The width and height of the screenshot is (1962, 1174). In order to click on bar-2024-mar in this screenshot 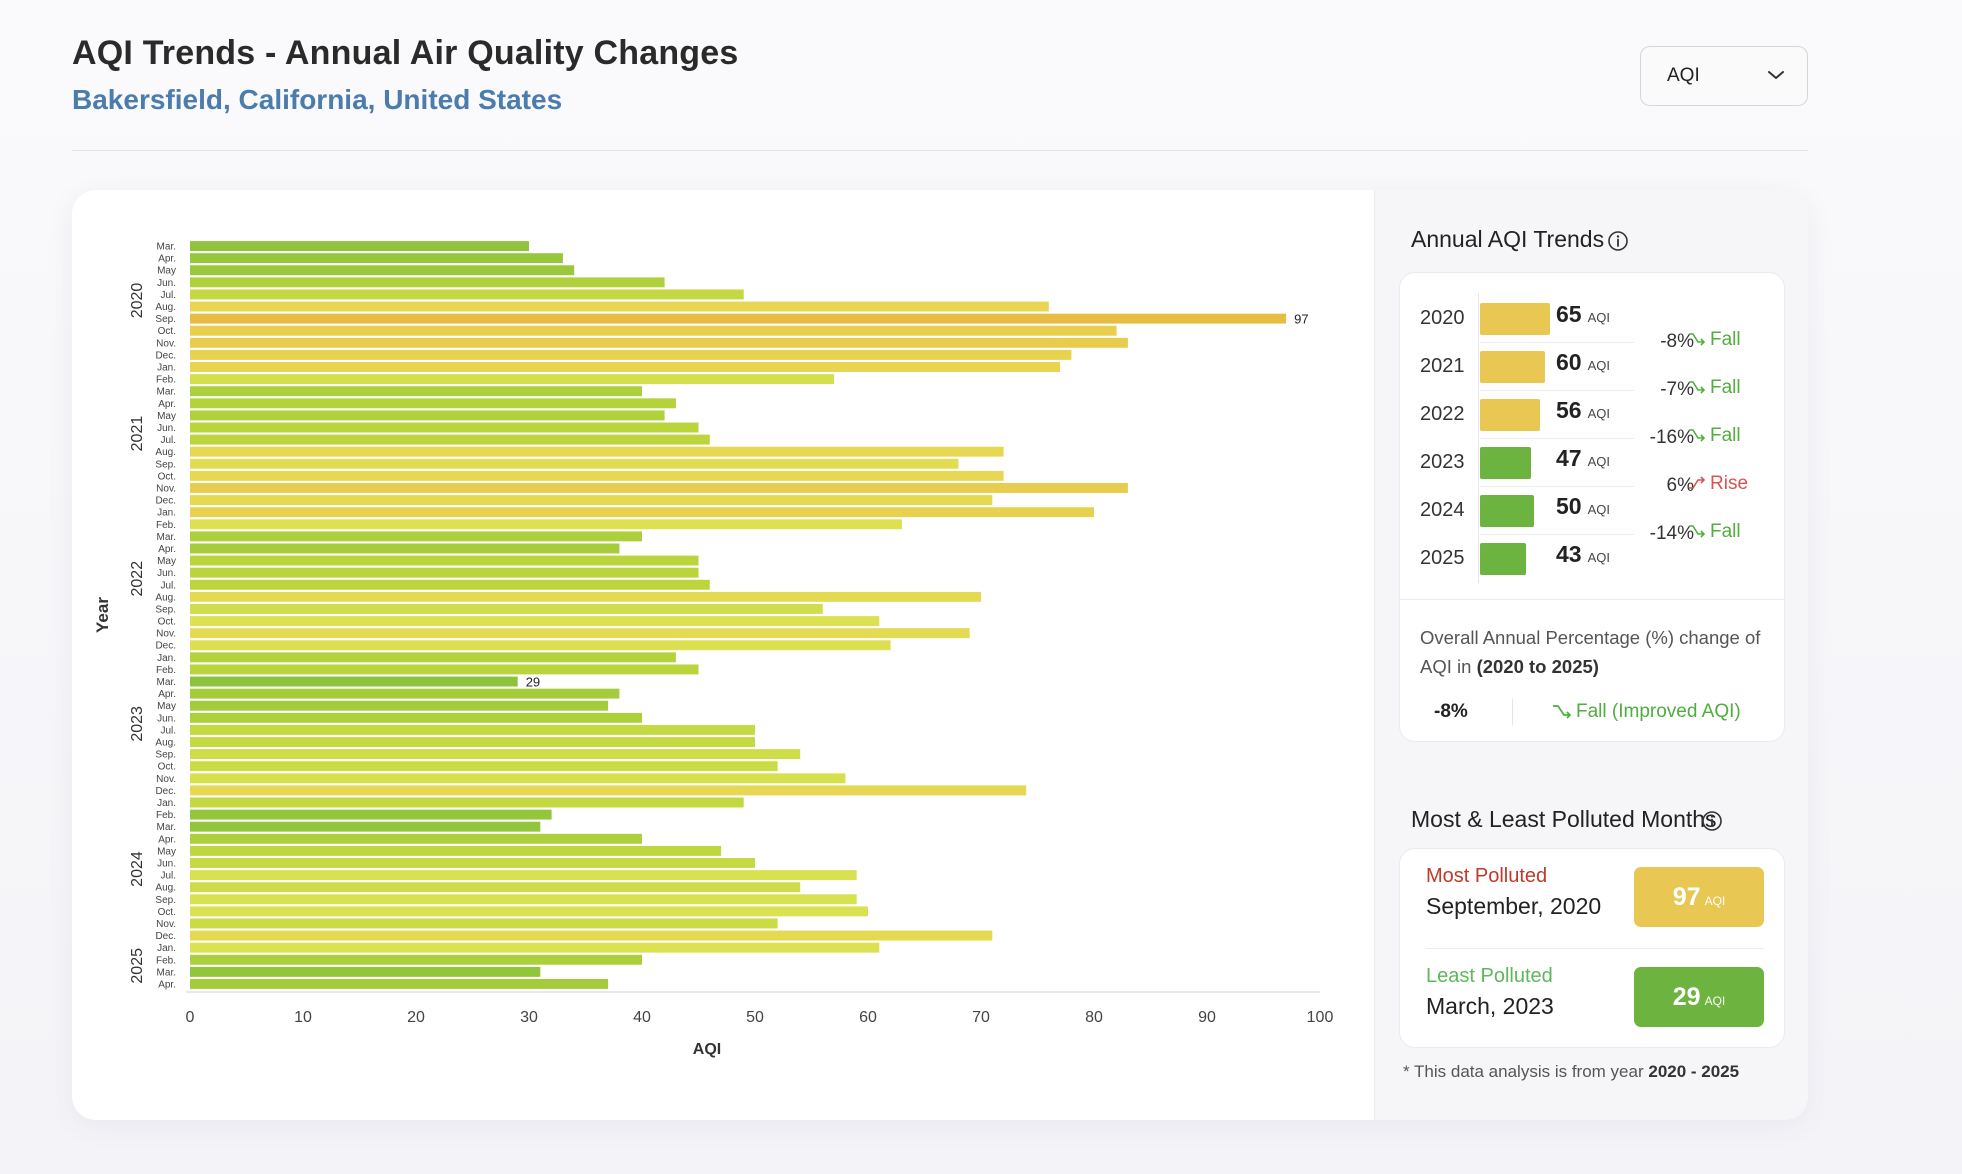, I will do `click(365, 826)`.